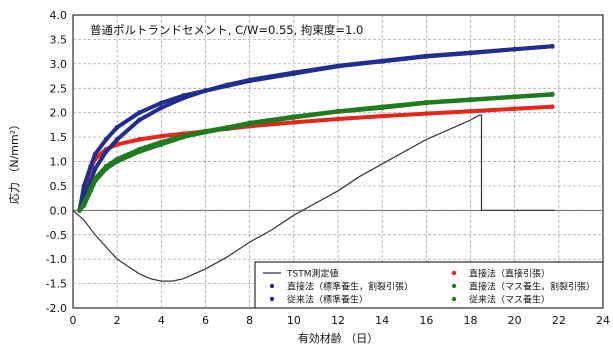 This screenshot has height=355, width=613. I want to click on x-tick-label: 18, so click(471, 320).